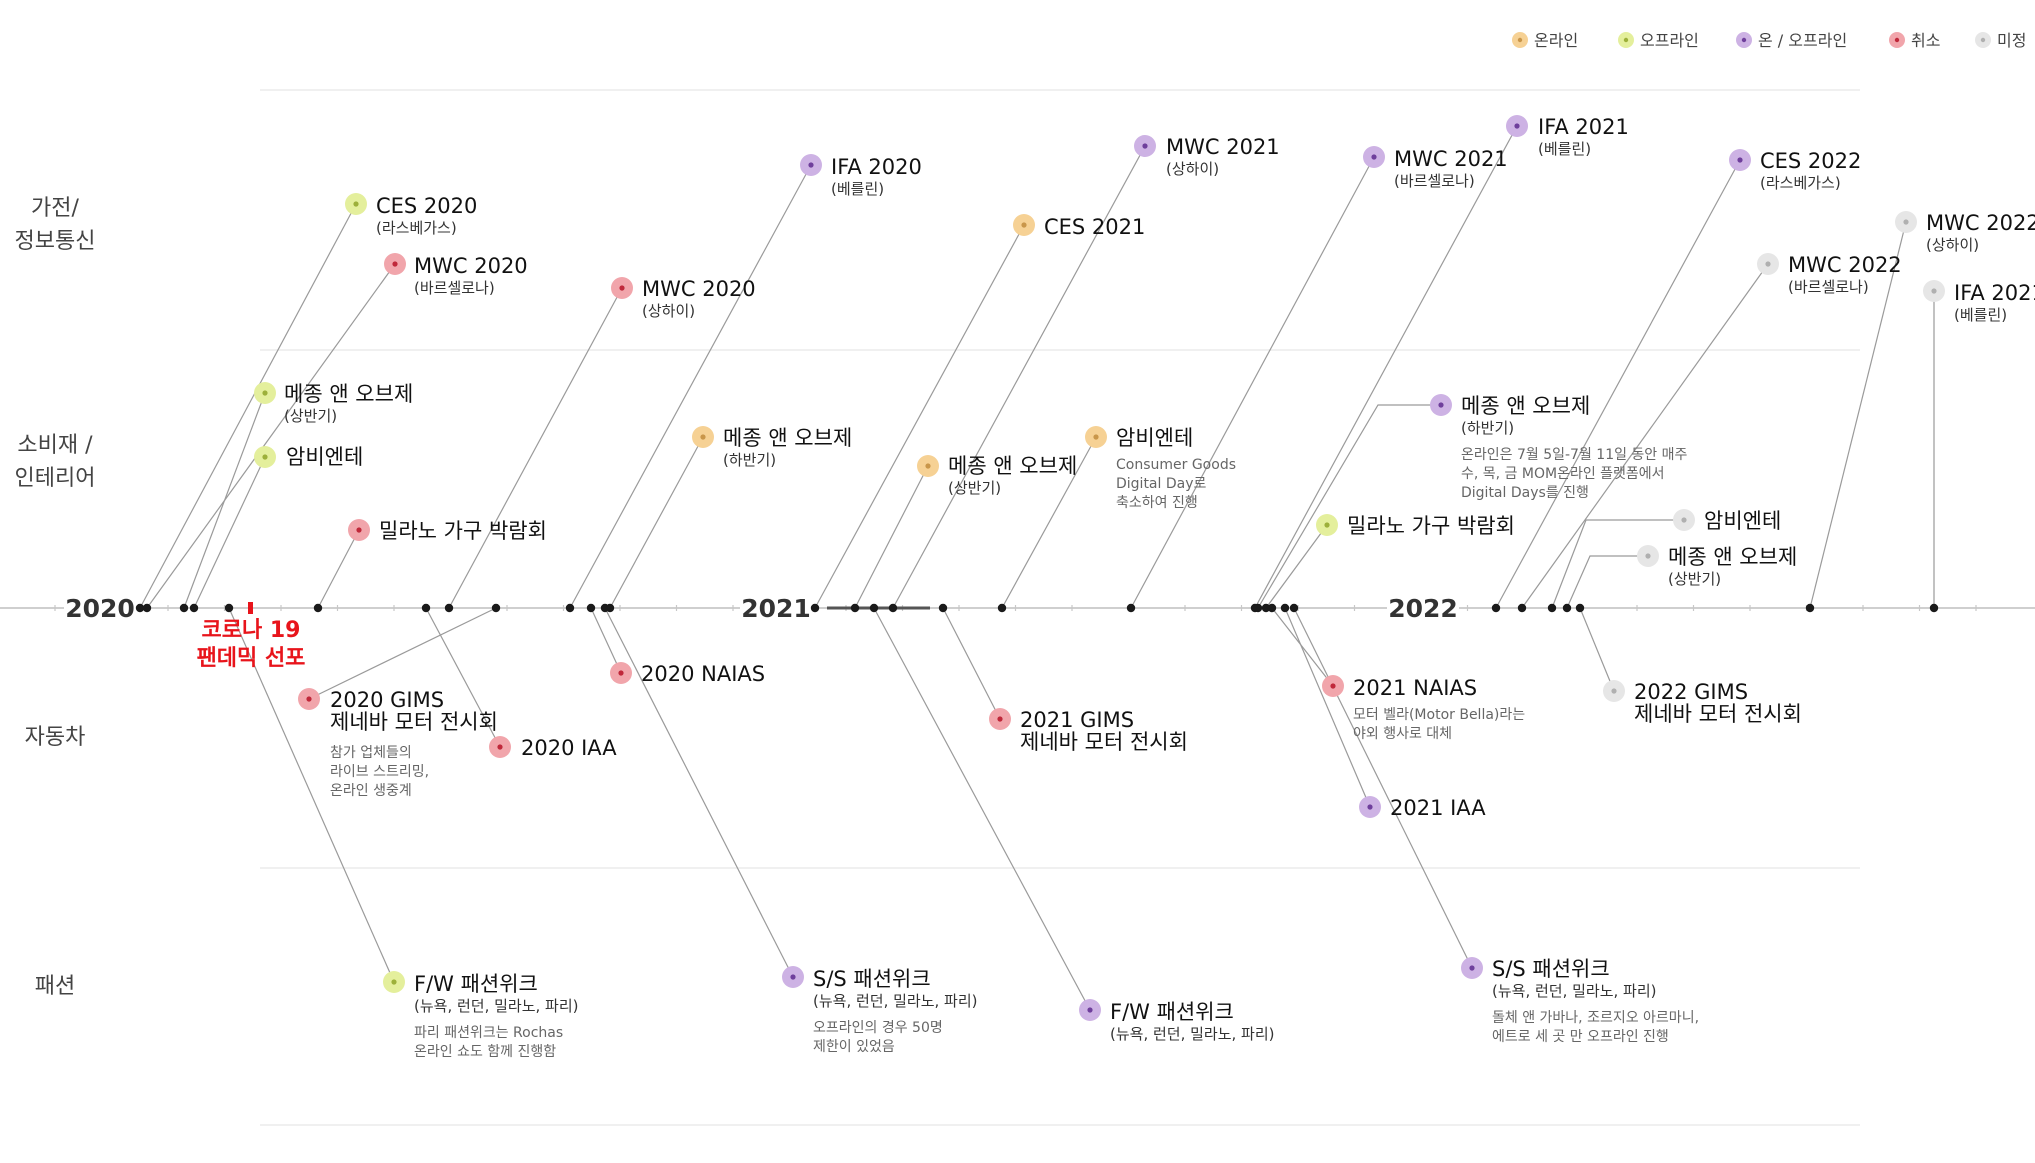  Describe the element at coordinates (395, 264) in the screenshot. I see `marker-center-mwc2020bcn` at that location.